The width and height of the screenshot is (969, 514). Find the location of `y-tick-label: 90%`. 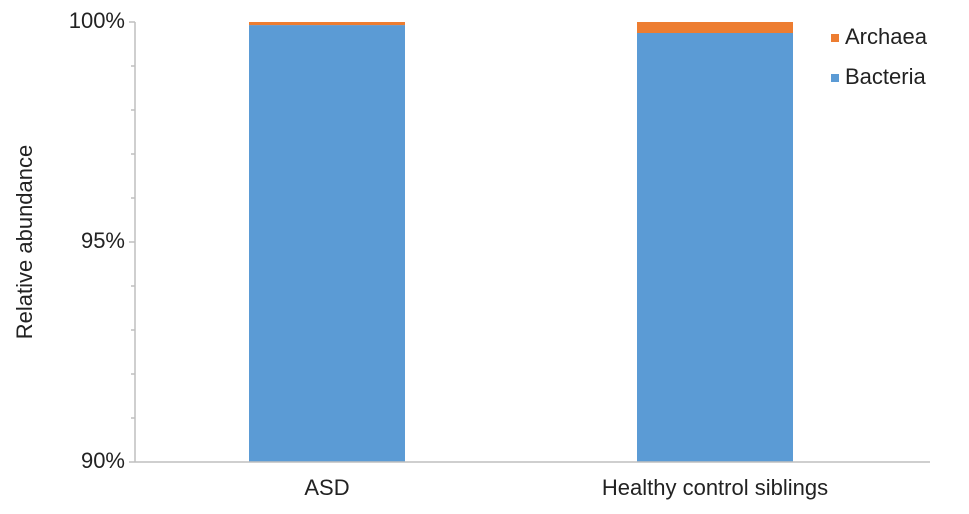

y-tick-label: 90% is located at coordinates (103, 460).